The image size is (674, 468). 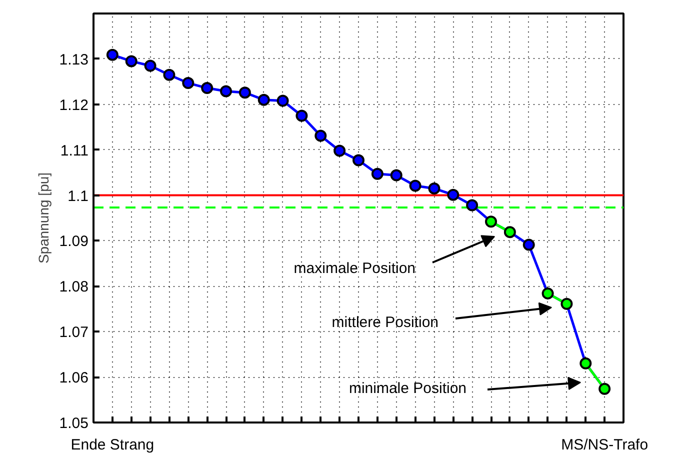 I want to click on y-tick-label: 1.13, so click(x=74, y=59).